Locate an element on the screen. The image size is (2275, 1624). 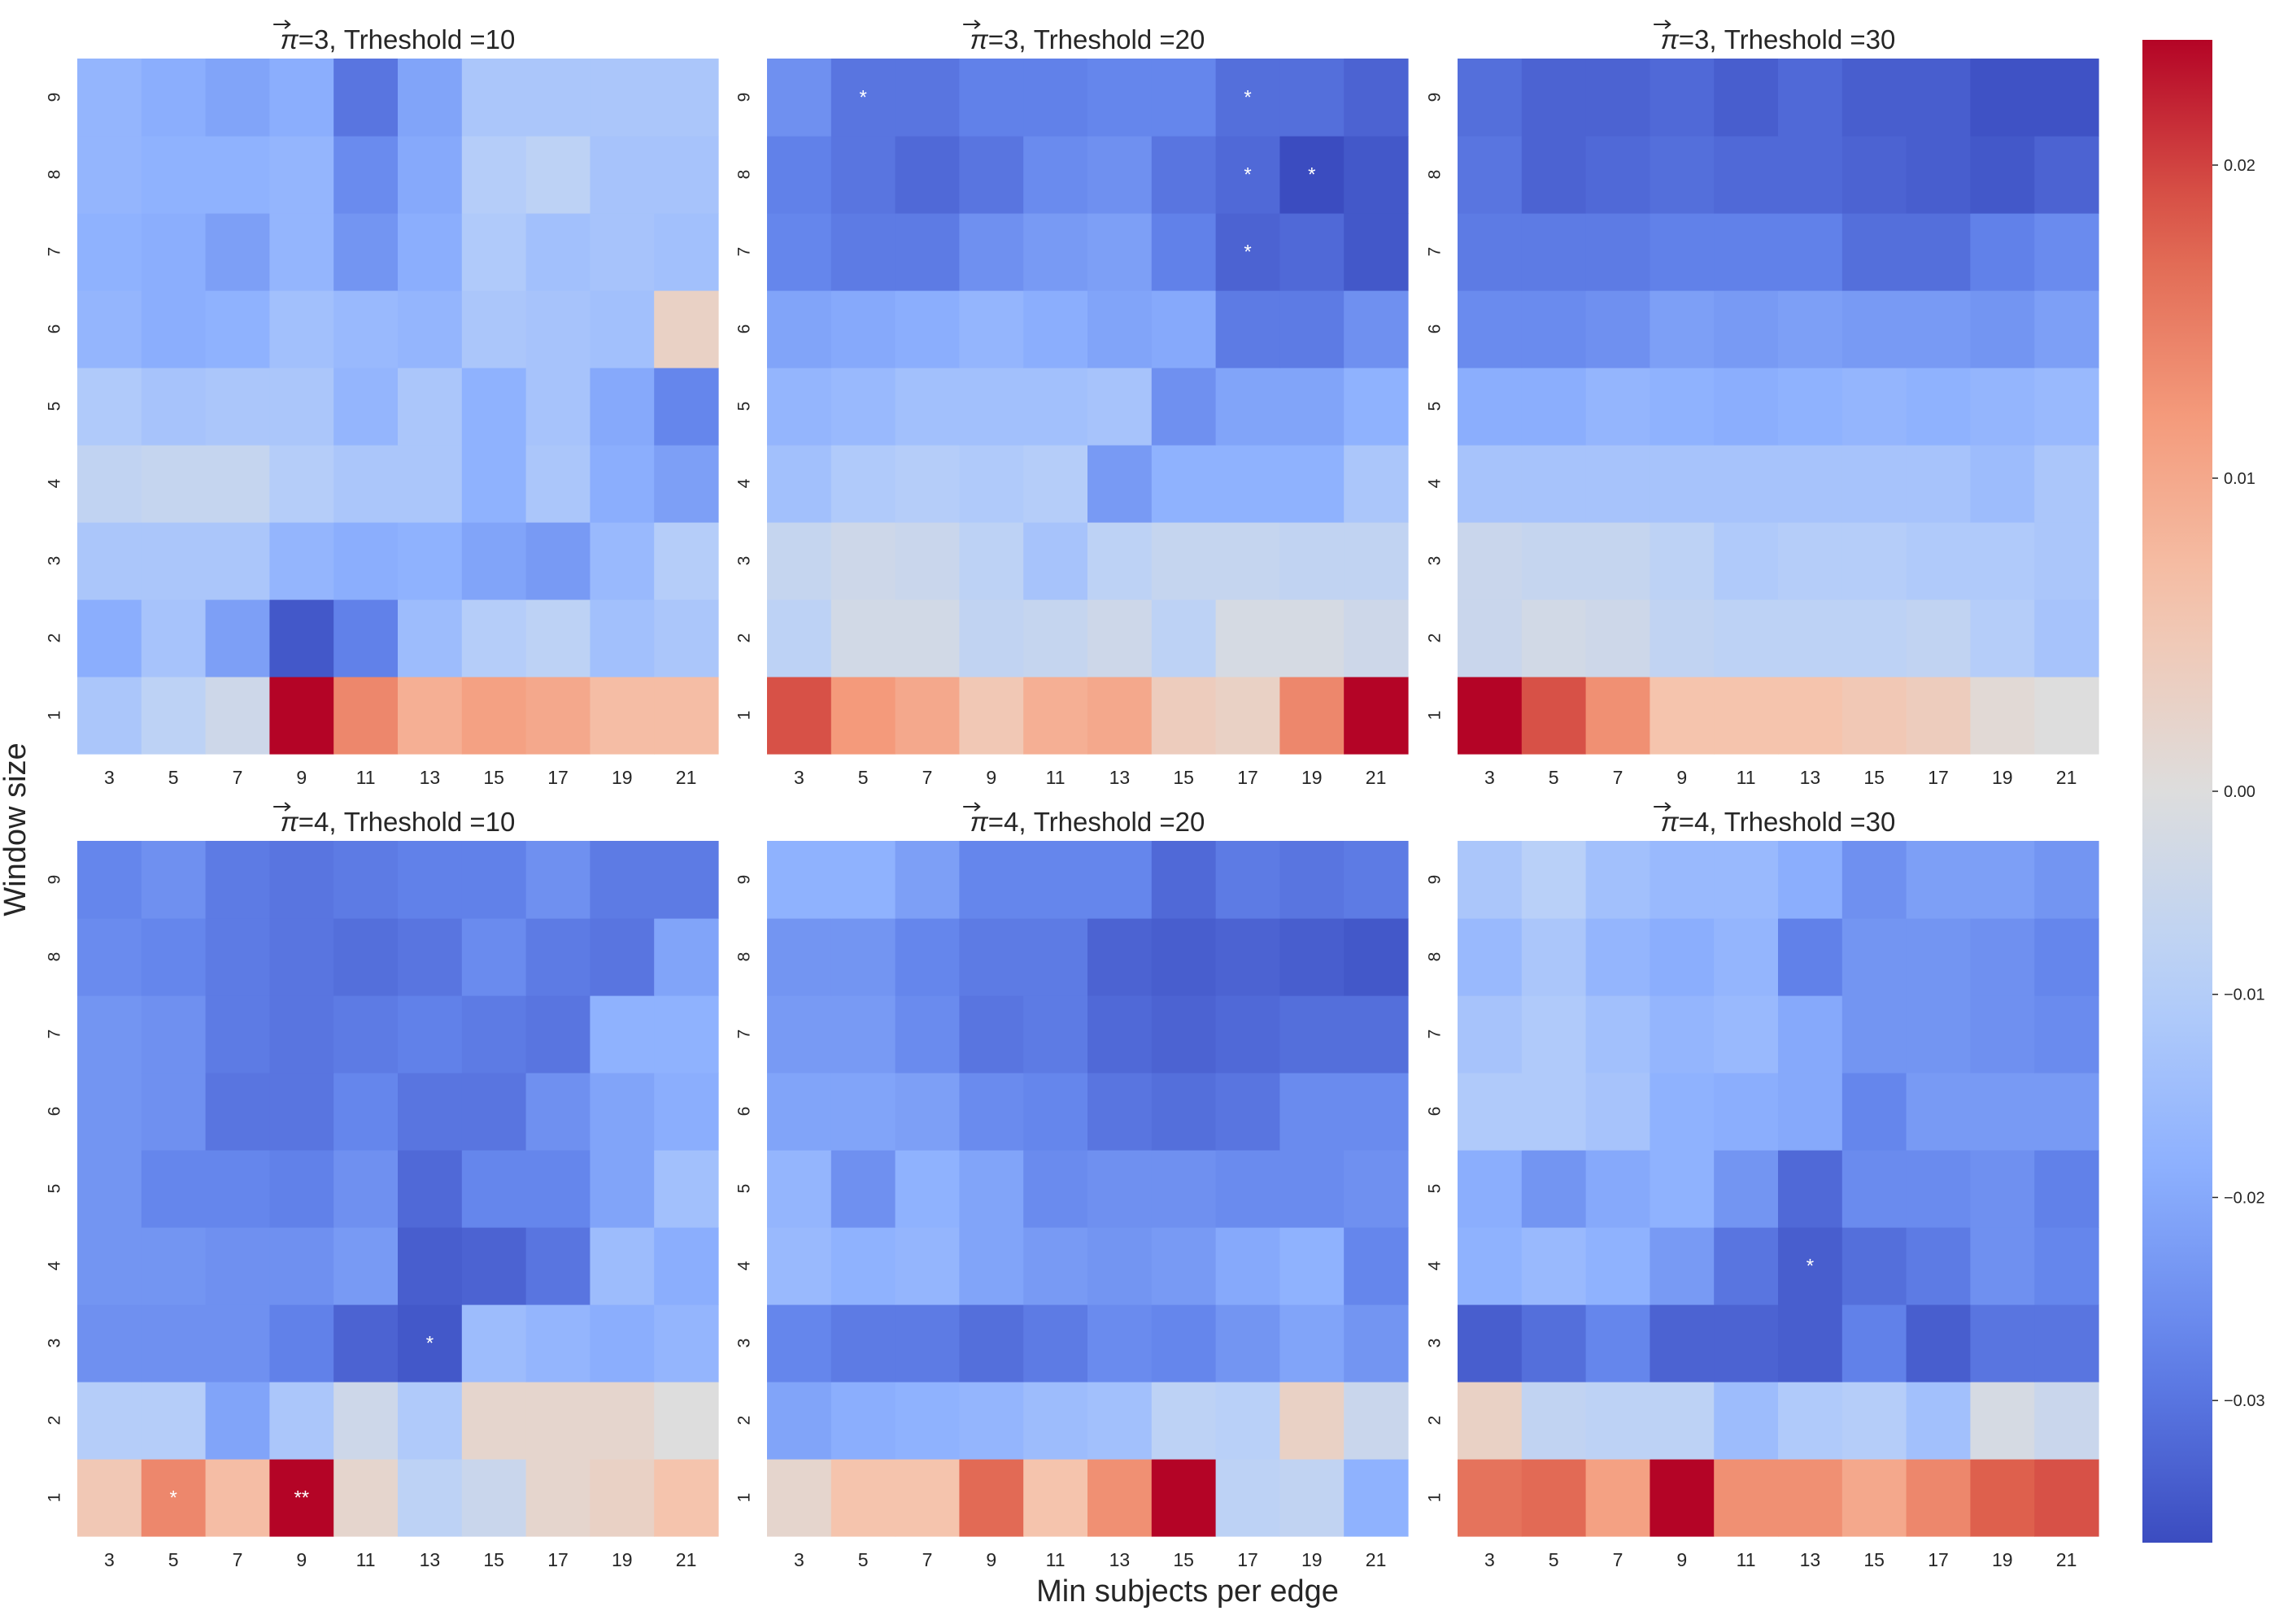
panel-title: π=3, Trheshold =20 is located at coordinates (1087, 39).